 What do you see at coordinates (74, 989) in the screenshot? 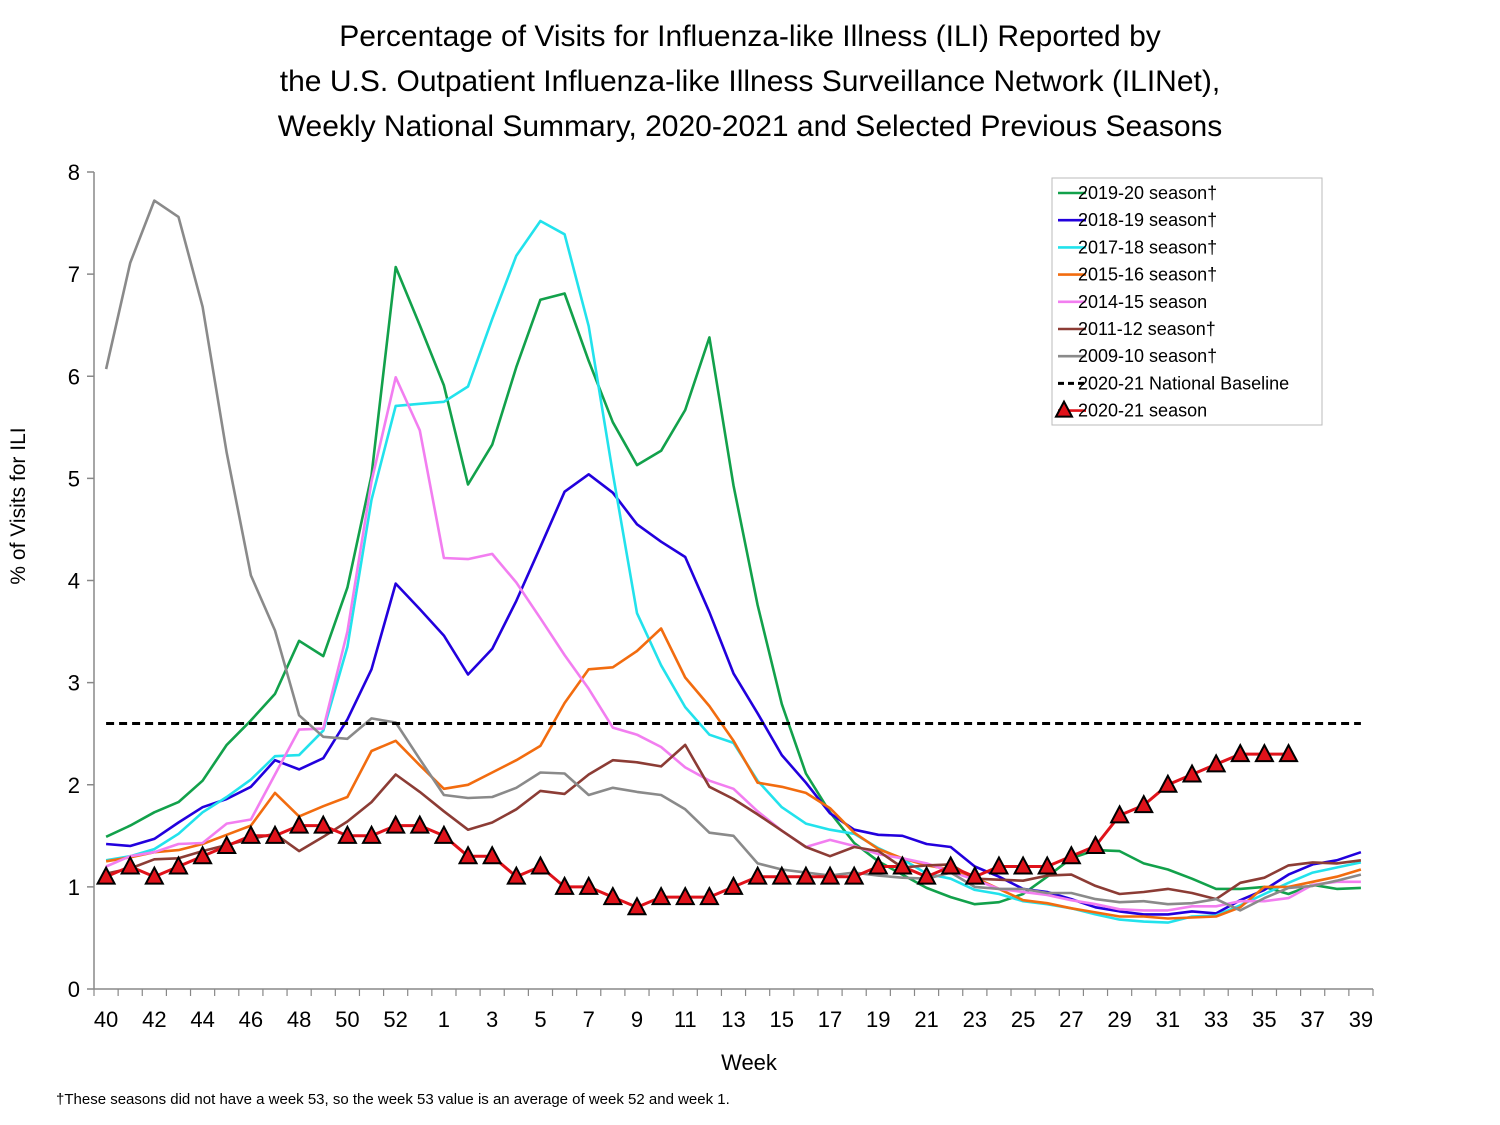
I see `y-tick-label: 0` at bounding box center [74, 989].